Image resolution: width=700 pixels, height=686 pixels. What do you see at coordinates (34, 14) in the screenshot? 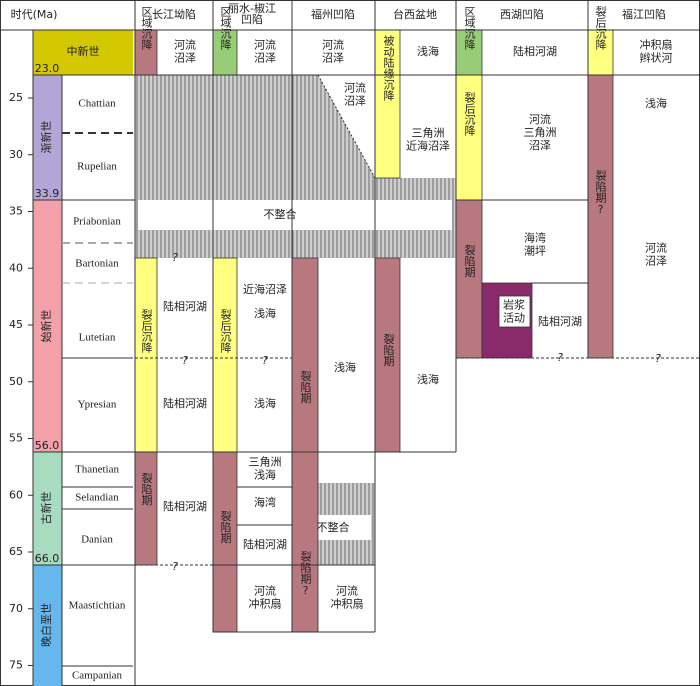
I see `time-header: 时代(Ma)` at bounding box center [34, 14].